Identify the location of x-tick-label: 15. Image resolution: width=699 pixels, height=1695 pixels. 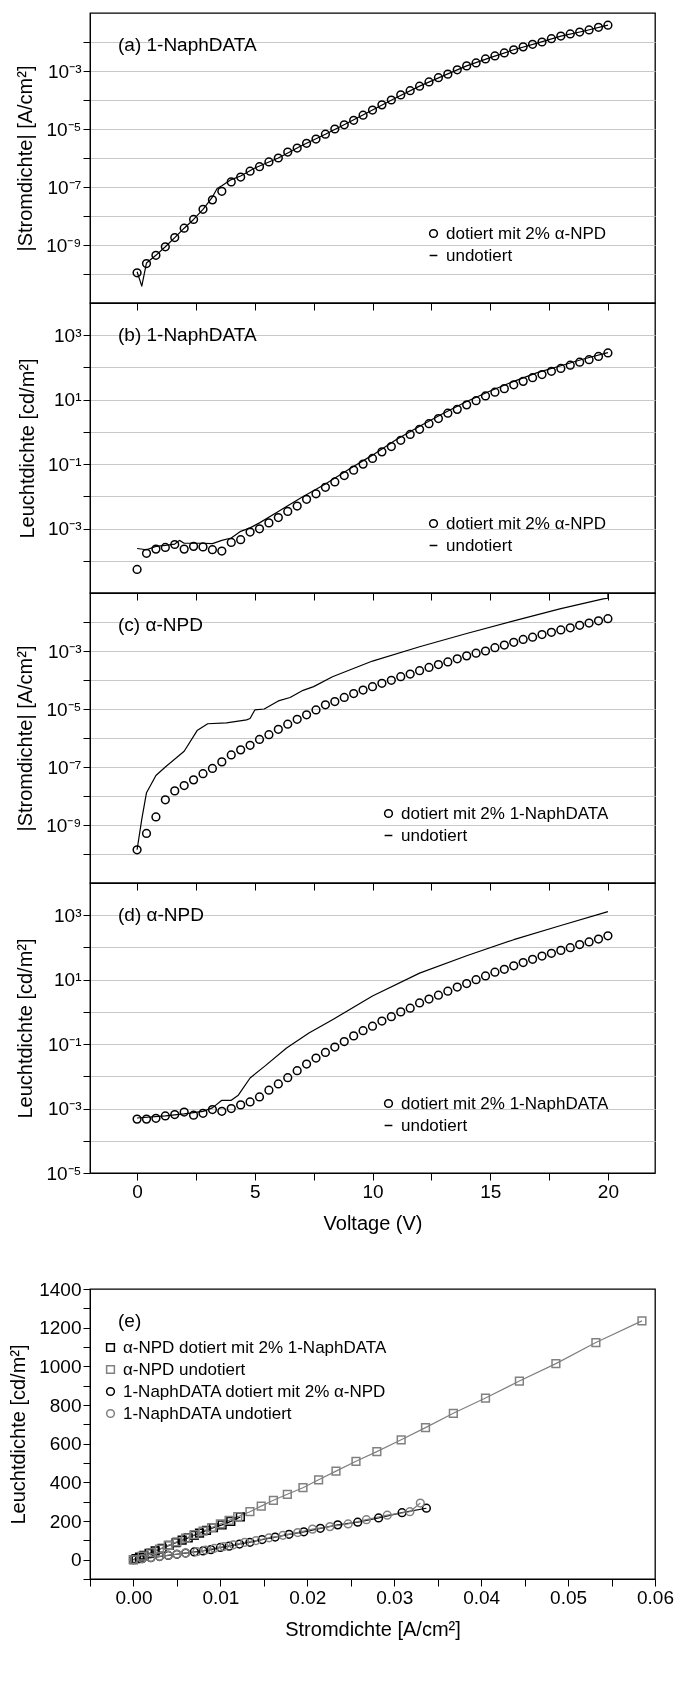
(491, 1191).